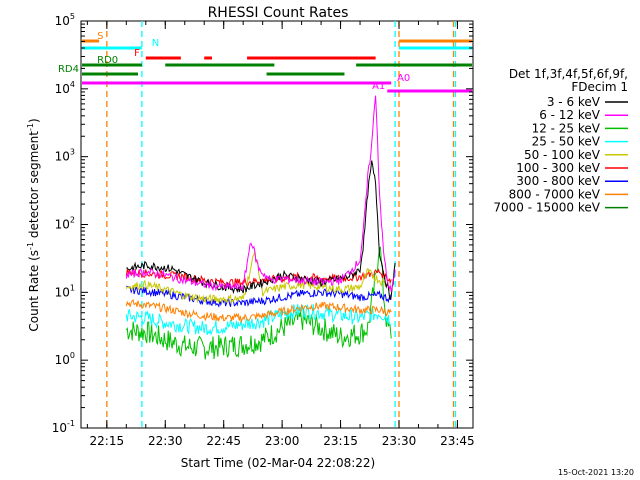 The width and height of the screenshot is (640, 480). What do you see at coordinates (72, 152) in the screenshot?
I see `y-tick-exponent: 3` at bounding box center [72, 152].